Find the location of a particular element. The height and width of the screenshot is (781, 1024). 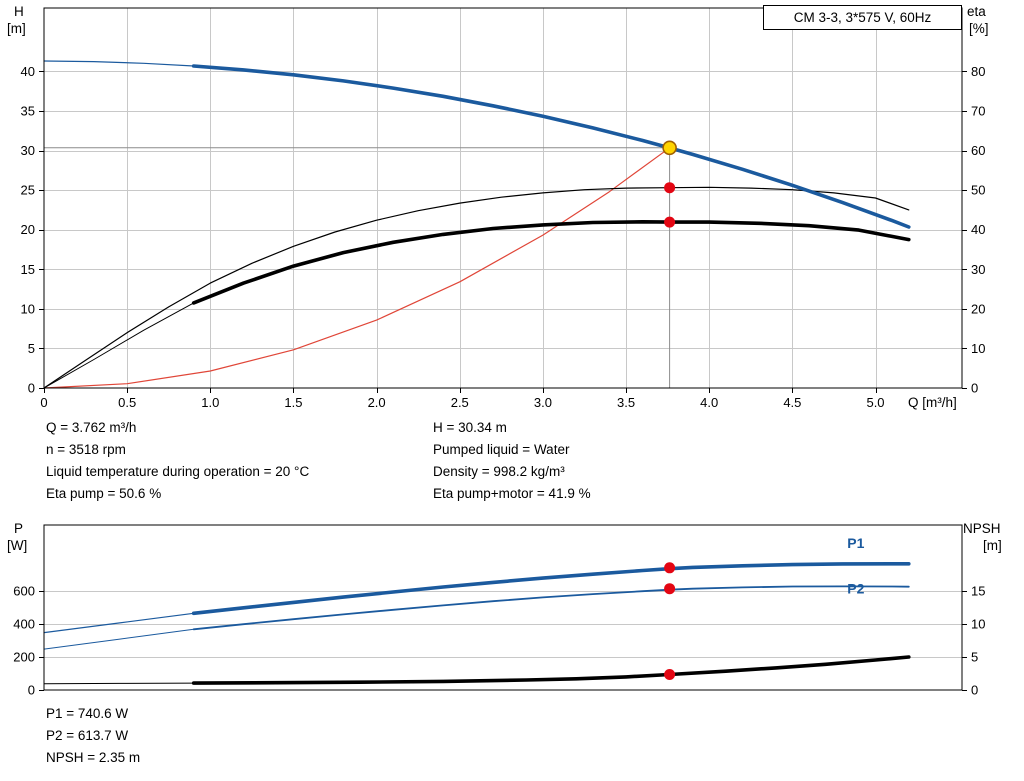

eta-total-point is located at coordinates (670, 222).